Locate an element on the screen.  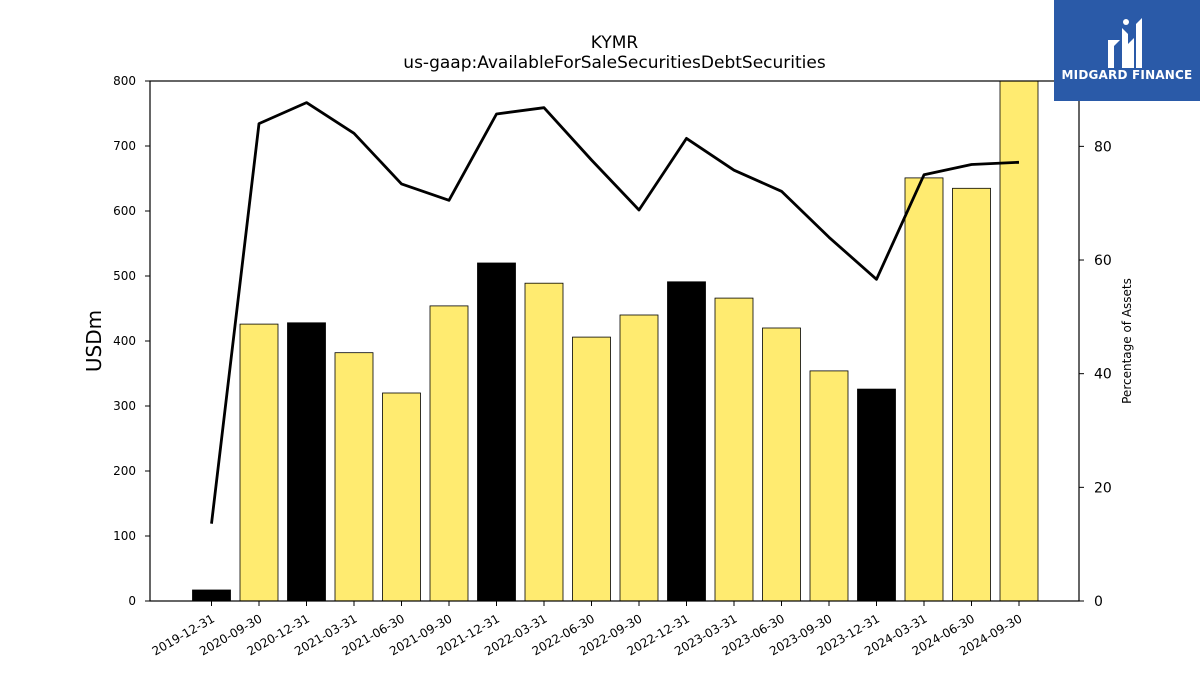
y-right-tick-label: 0 is located at coordinates (1098, 602).